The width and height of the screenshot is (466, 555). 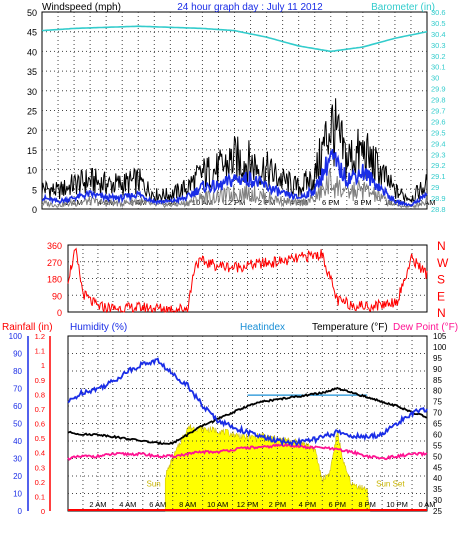 I want to click on panel2-frame, so click(x=247, y=278).